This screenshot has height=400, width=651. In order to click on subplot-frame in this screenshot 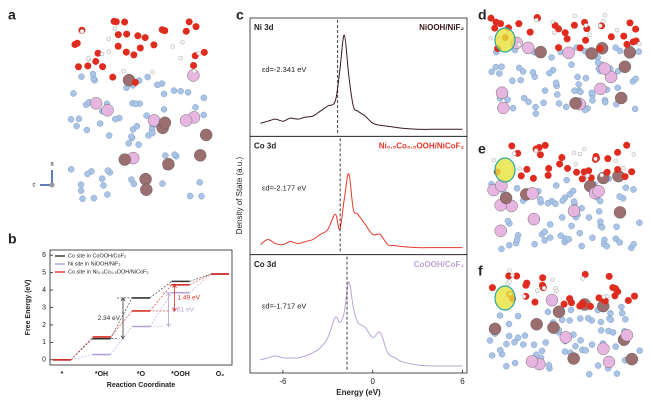, I will do `click(358, 314)`.